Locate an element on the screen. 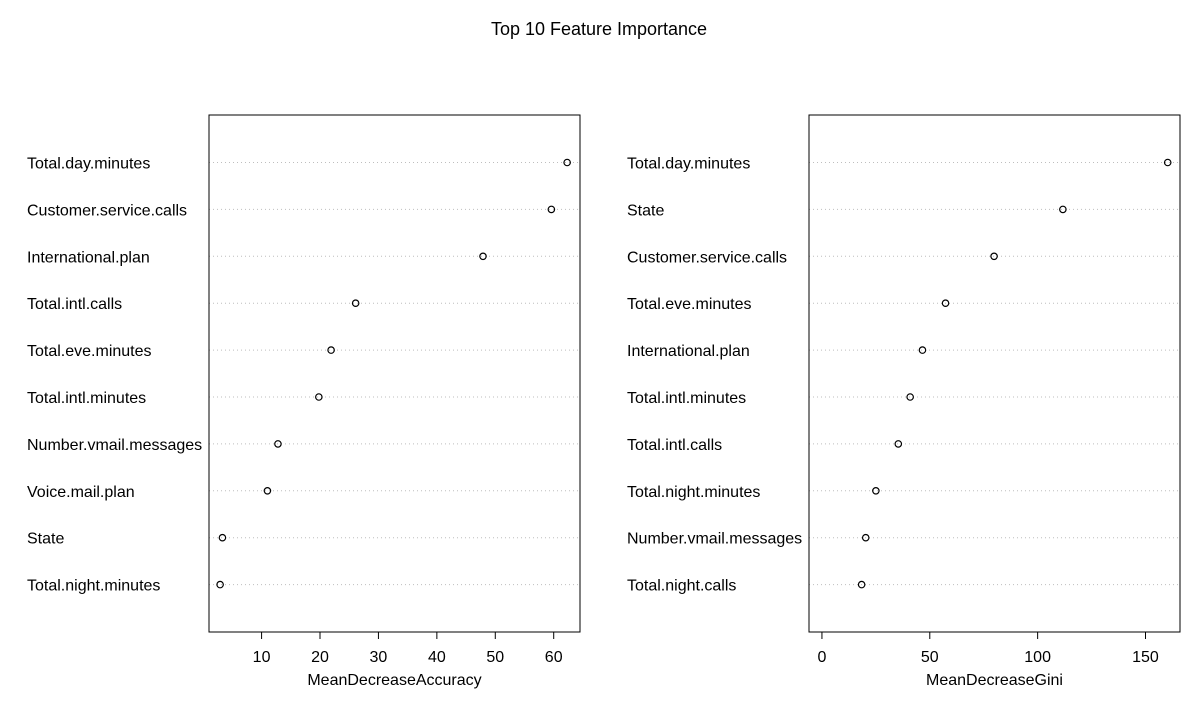  chart-title: Top 10 Feature Importance is located at coordinates (599, 29).